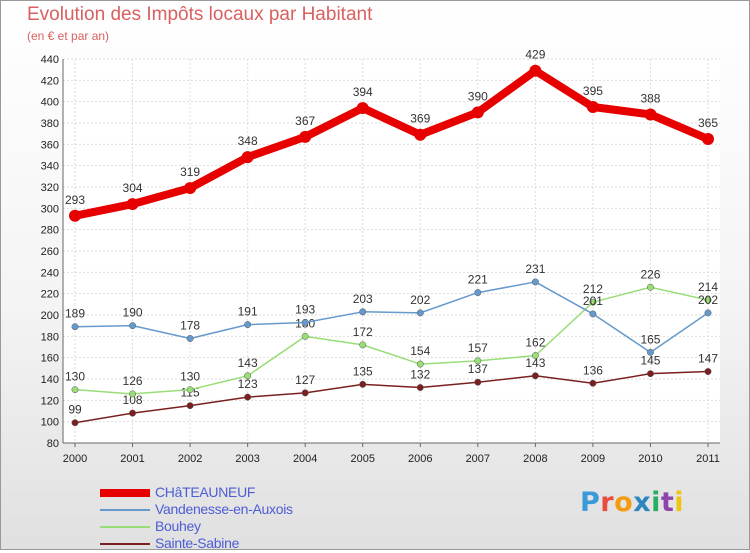  What do you see at coordinates (535, 363) in the screenshot?
I see `data-label: 143` at bounding box center [535, 363].